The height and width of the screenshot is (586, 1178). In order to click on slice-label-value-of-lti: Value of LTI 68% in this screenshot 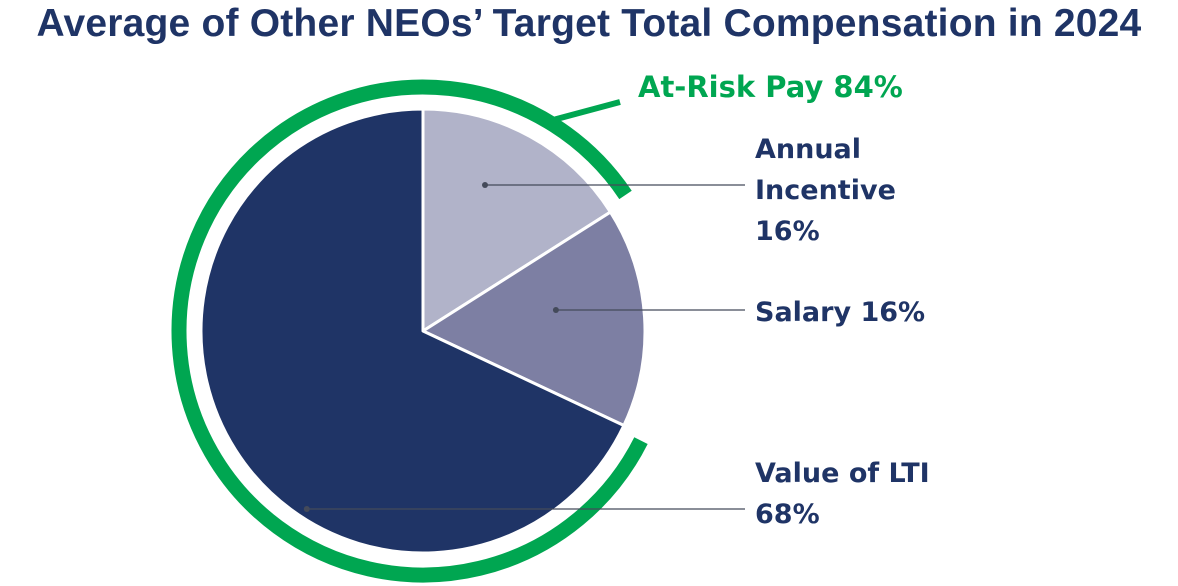, I will do `click(842, 494)`.